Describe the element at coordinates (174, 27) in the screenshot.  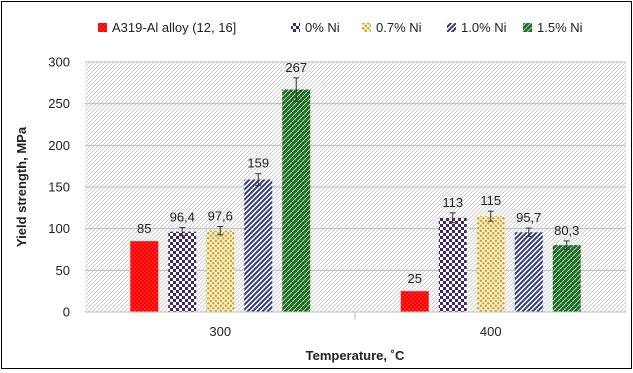
I see `legend-label: A319-Al alloy (12, 16]` at that location.